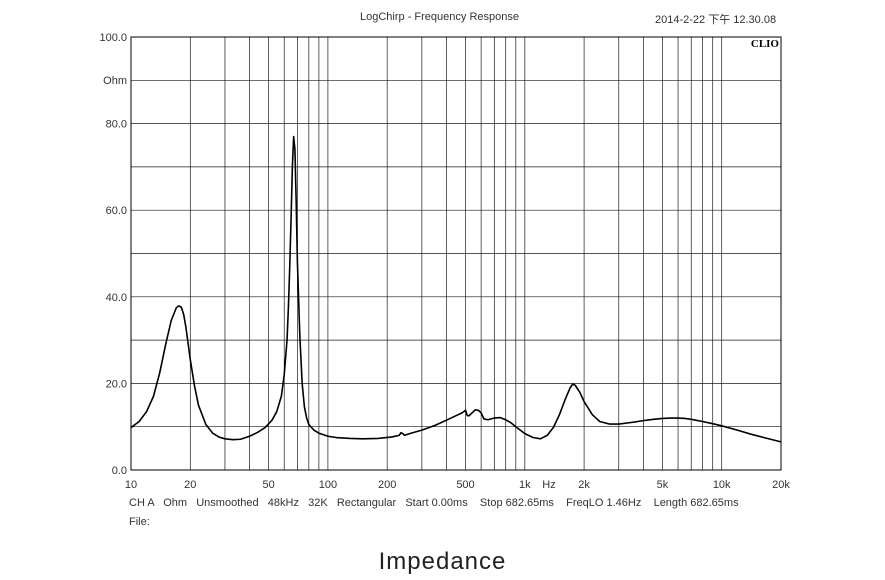  What do you see at coordinates (442, 561) in the screenshot?
I see `caption: Impedance` at bounding box center [442, 561].